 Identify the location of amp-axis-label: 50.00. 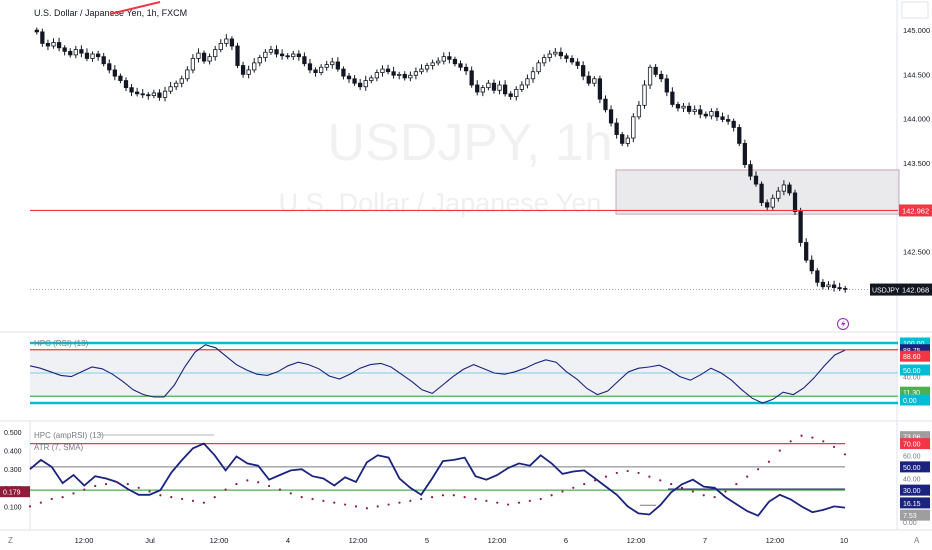
(912, 468).